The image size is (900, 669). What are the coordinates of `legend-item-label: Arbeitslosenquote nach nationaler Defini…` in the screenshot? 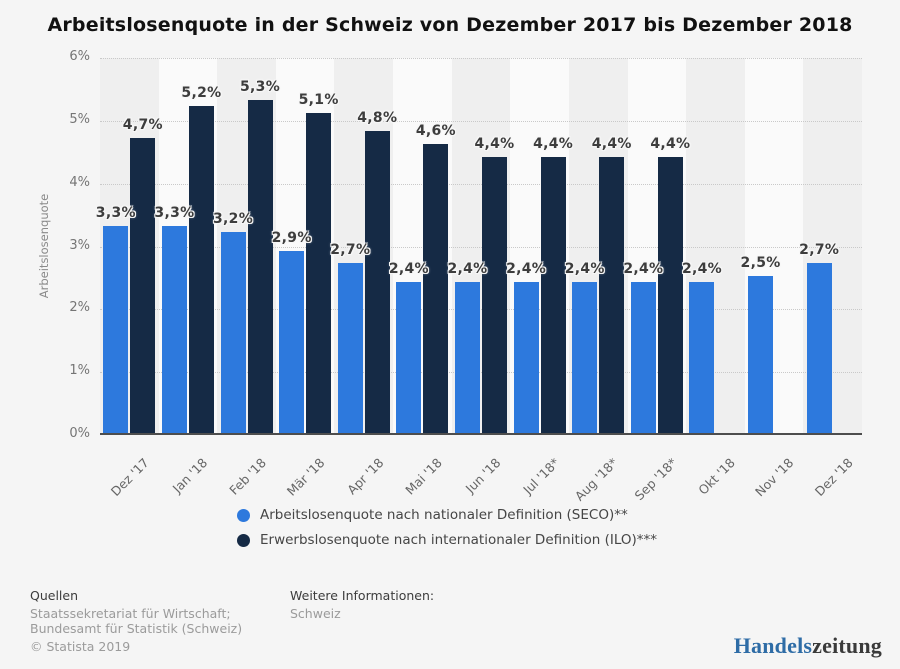 It's located at (444, 515).